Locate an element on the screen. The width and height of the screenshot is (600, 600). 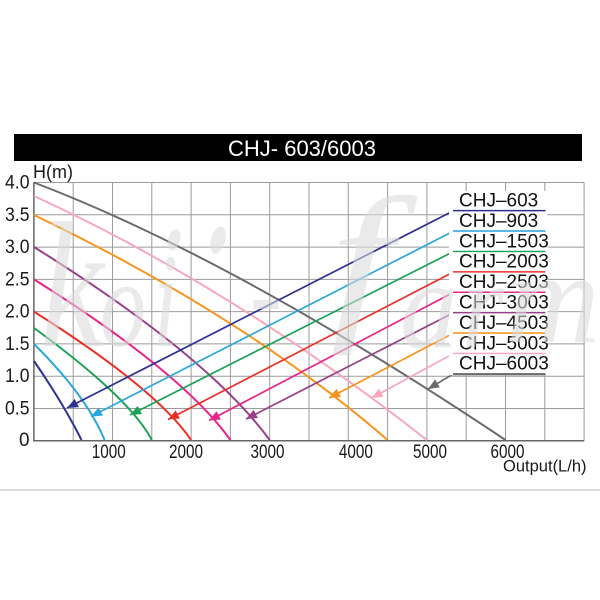
svg-text: CHJ- 603/6003 is located at coordinates (302, 148).